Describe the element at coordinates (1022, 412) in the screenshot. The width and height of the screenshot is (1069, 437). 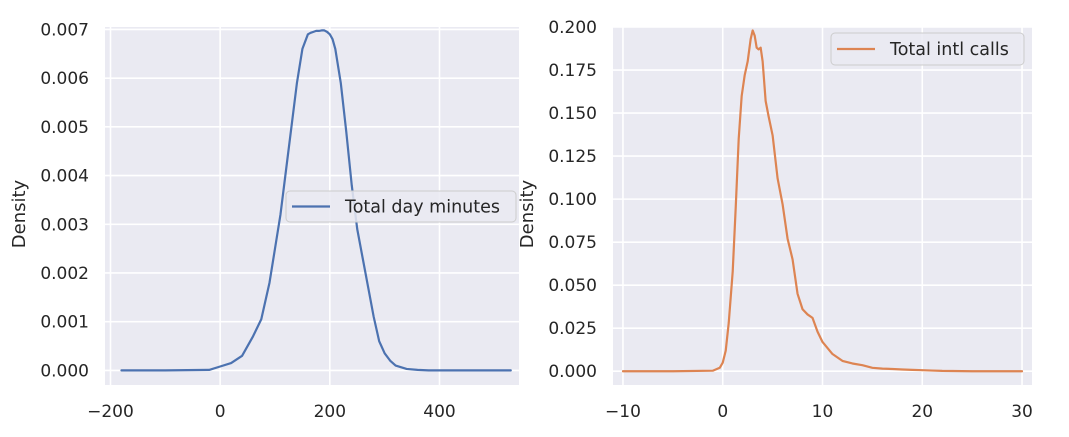
I see `x-tick-label: 30` at that location.